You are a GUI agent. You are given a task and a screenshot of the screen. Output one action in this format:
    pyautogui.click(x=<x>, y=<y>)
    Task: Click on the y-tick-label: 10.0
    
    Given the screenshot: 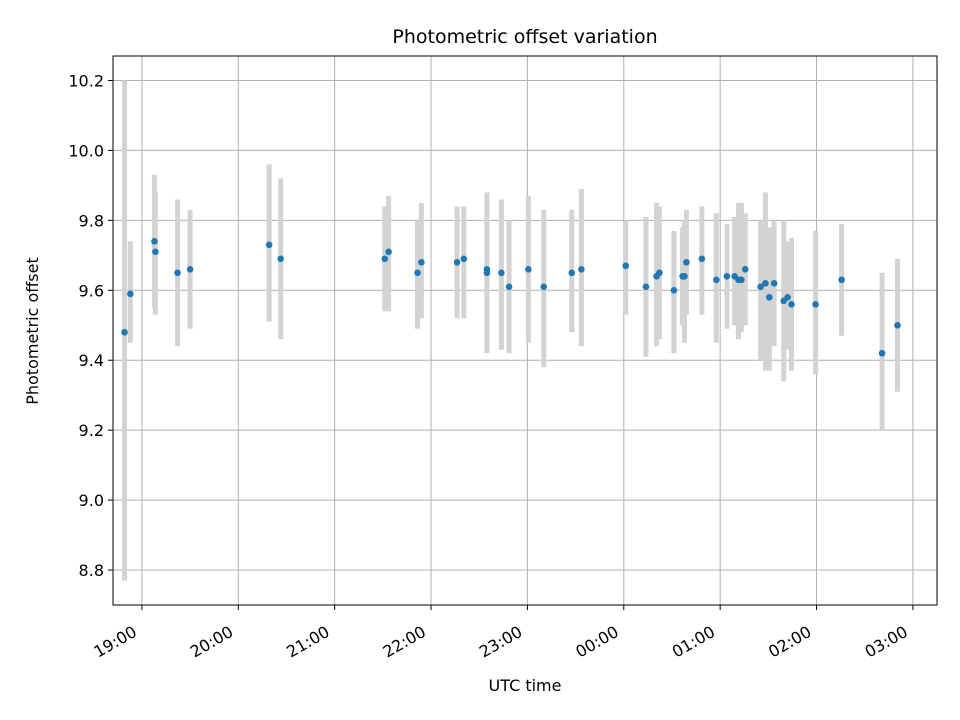 What is the action you would take?
    pyautogui.click(x=86, y=150)
    